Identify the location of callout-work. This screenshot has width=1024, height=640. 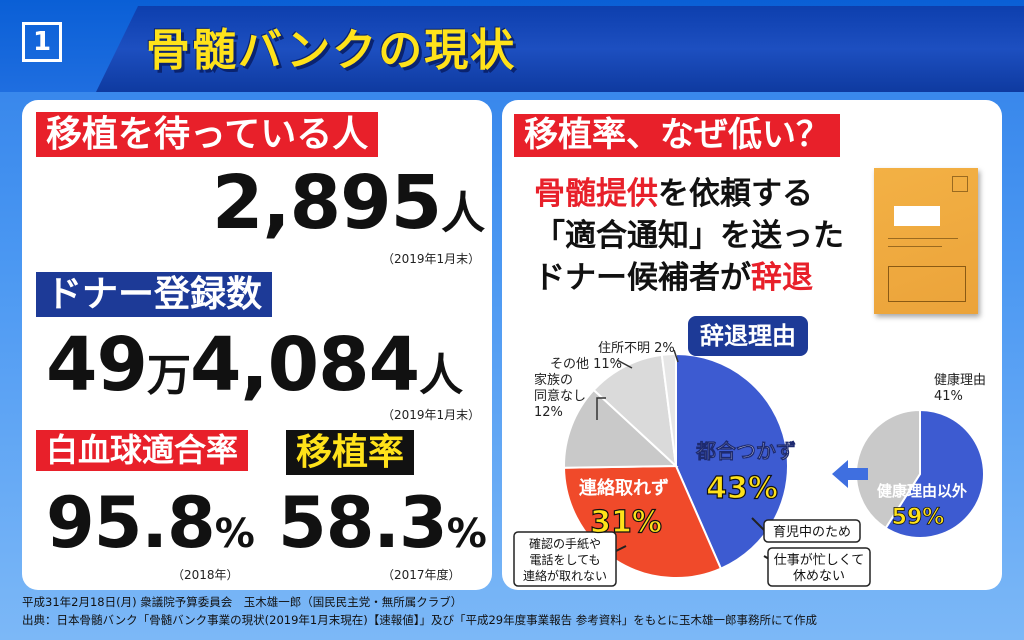
(819, 567).